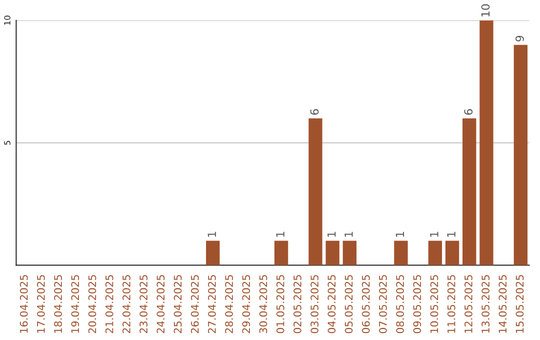 This screenshot has width=540, height=340. What do you see at coordinates (502, 304) in the screenshot?
I see `x-tick-label: 14.05.2025` at bounding box center [502, 304].